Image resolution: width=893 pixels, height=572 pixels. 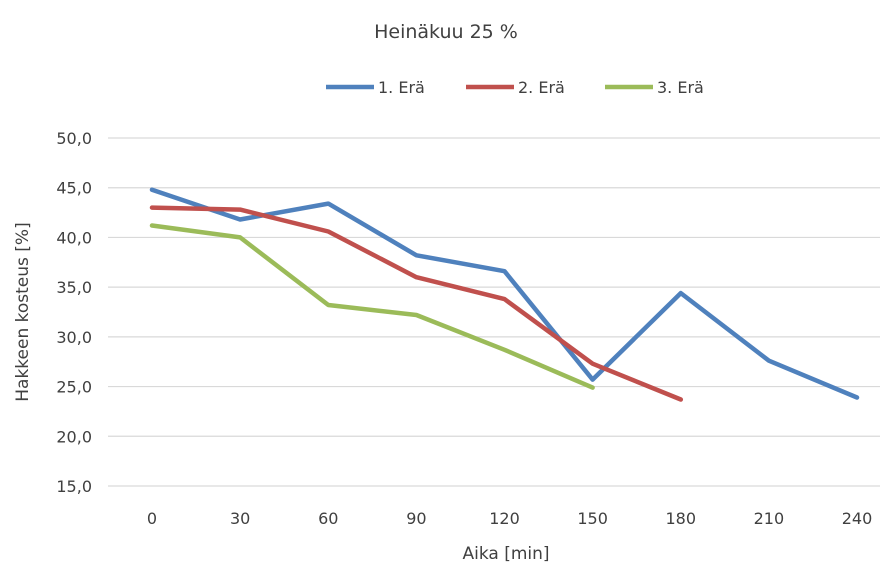 I want to click on y-tick-label: 50,0, so click(x=74, y=138).